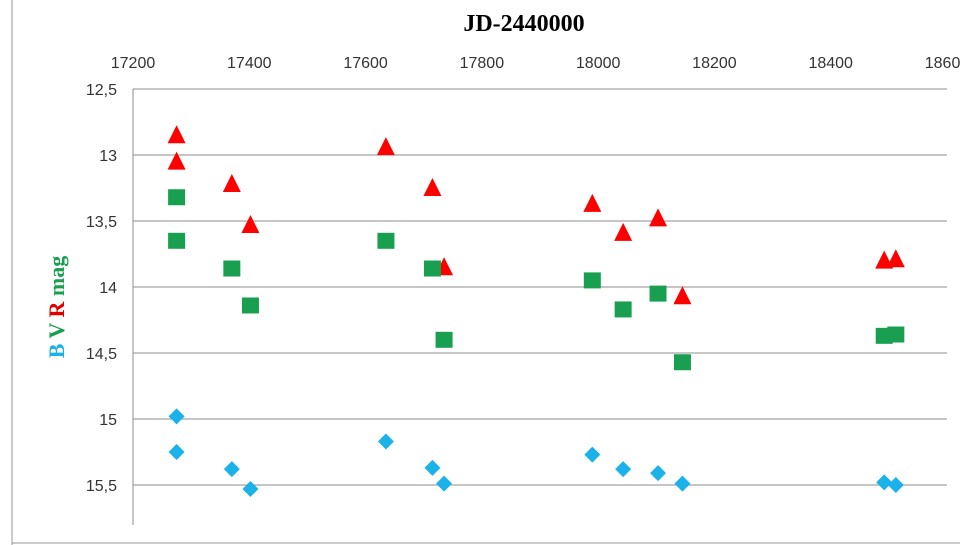 The width and height of the screenshot is (960, 545). I want to click on y-axis-label-part: B, so click(56, 350).